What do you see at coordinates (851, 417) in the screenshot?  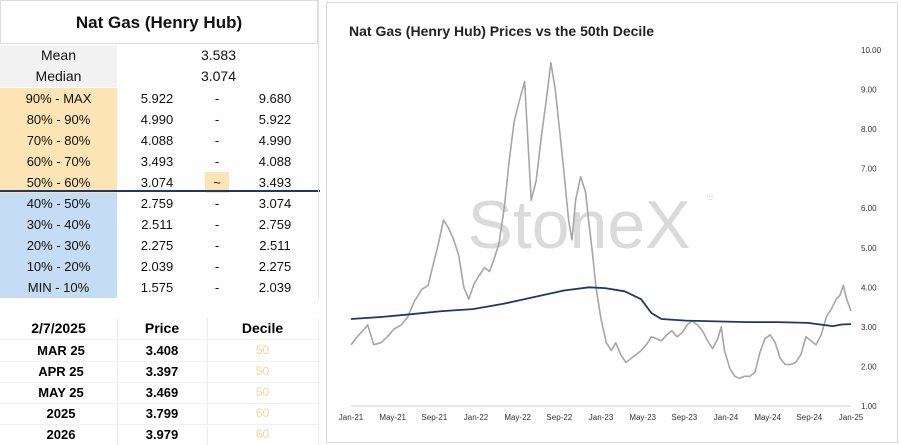 I see `x-tick-label: Jan-25` at bounding box center [851, 417].